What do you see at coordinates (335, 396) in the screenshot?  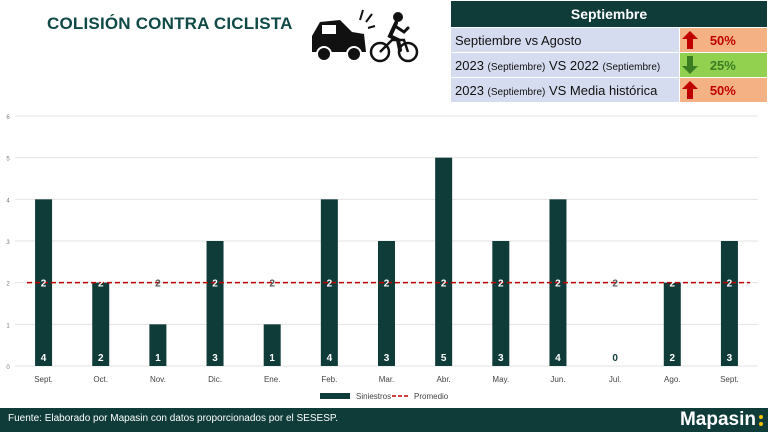 I see `legend-swatch-bars` at bounding box center [335, 396].